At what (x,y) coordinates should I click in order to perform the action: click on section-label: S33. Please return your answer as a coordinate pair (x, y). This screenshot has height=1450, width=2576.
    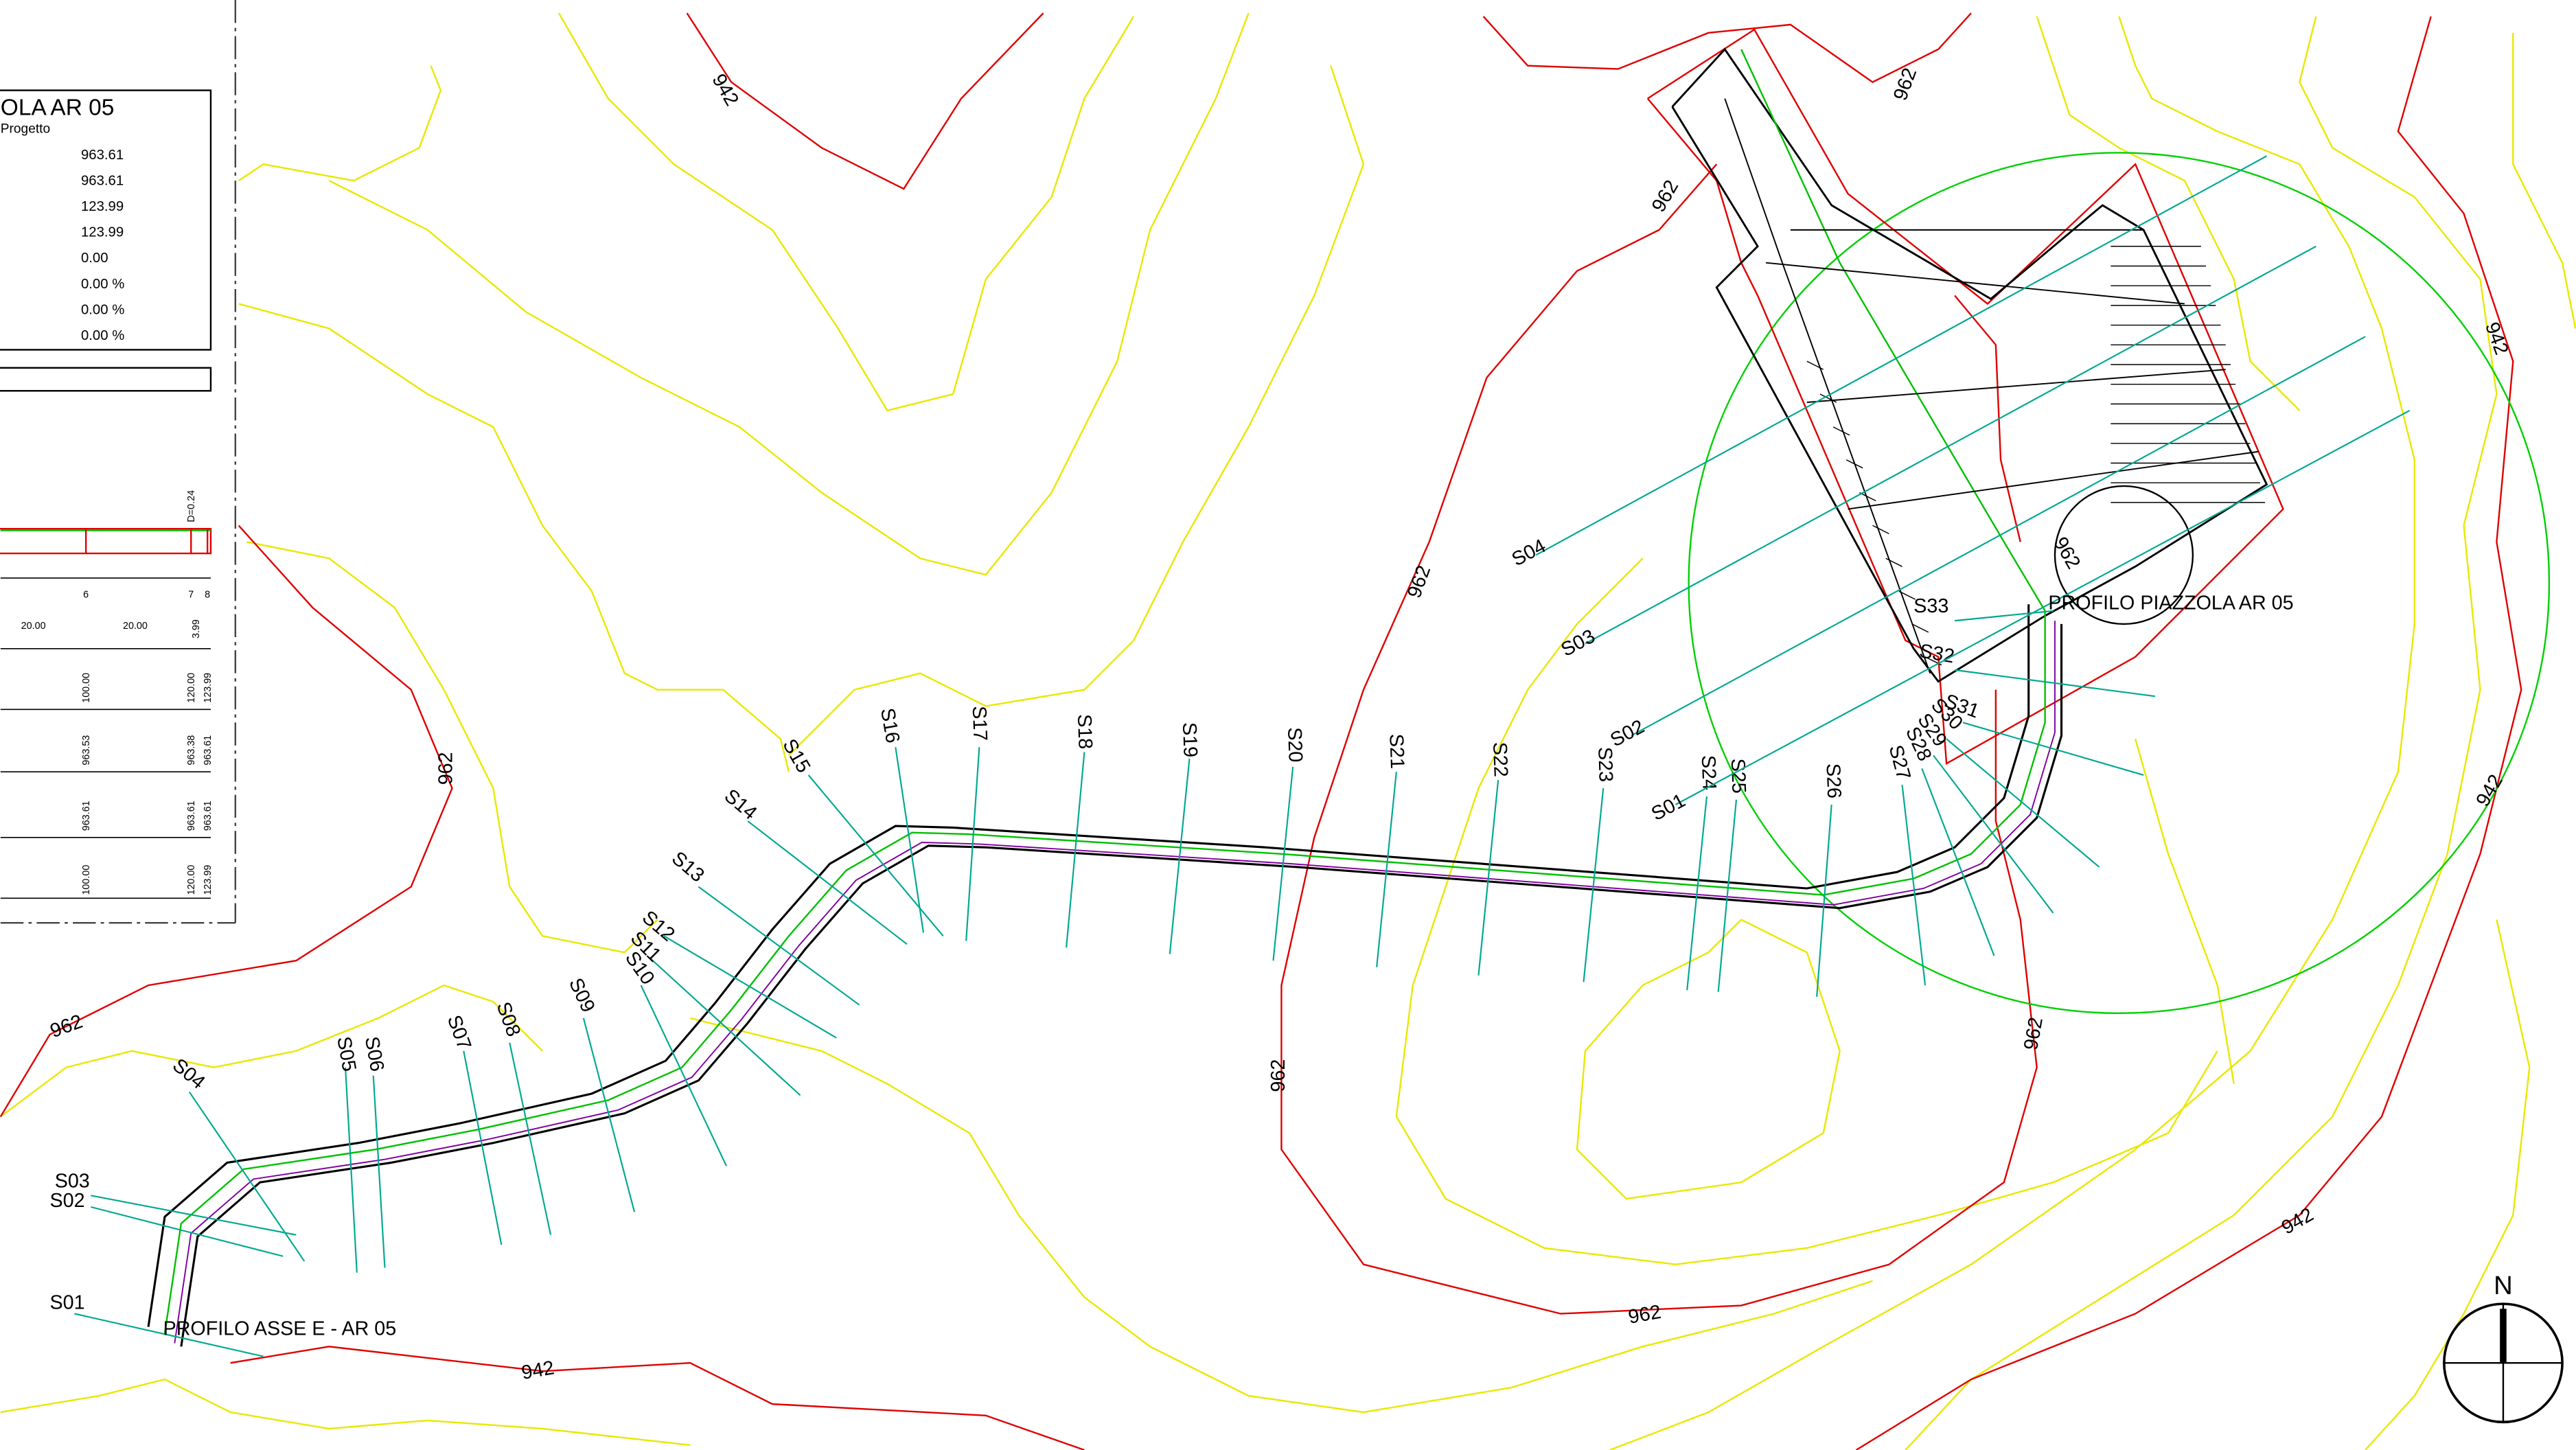
    Looking at the image, I should click on (1930, 606).